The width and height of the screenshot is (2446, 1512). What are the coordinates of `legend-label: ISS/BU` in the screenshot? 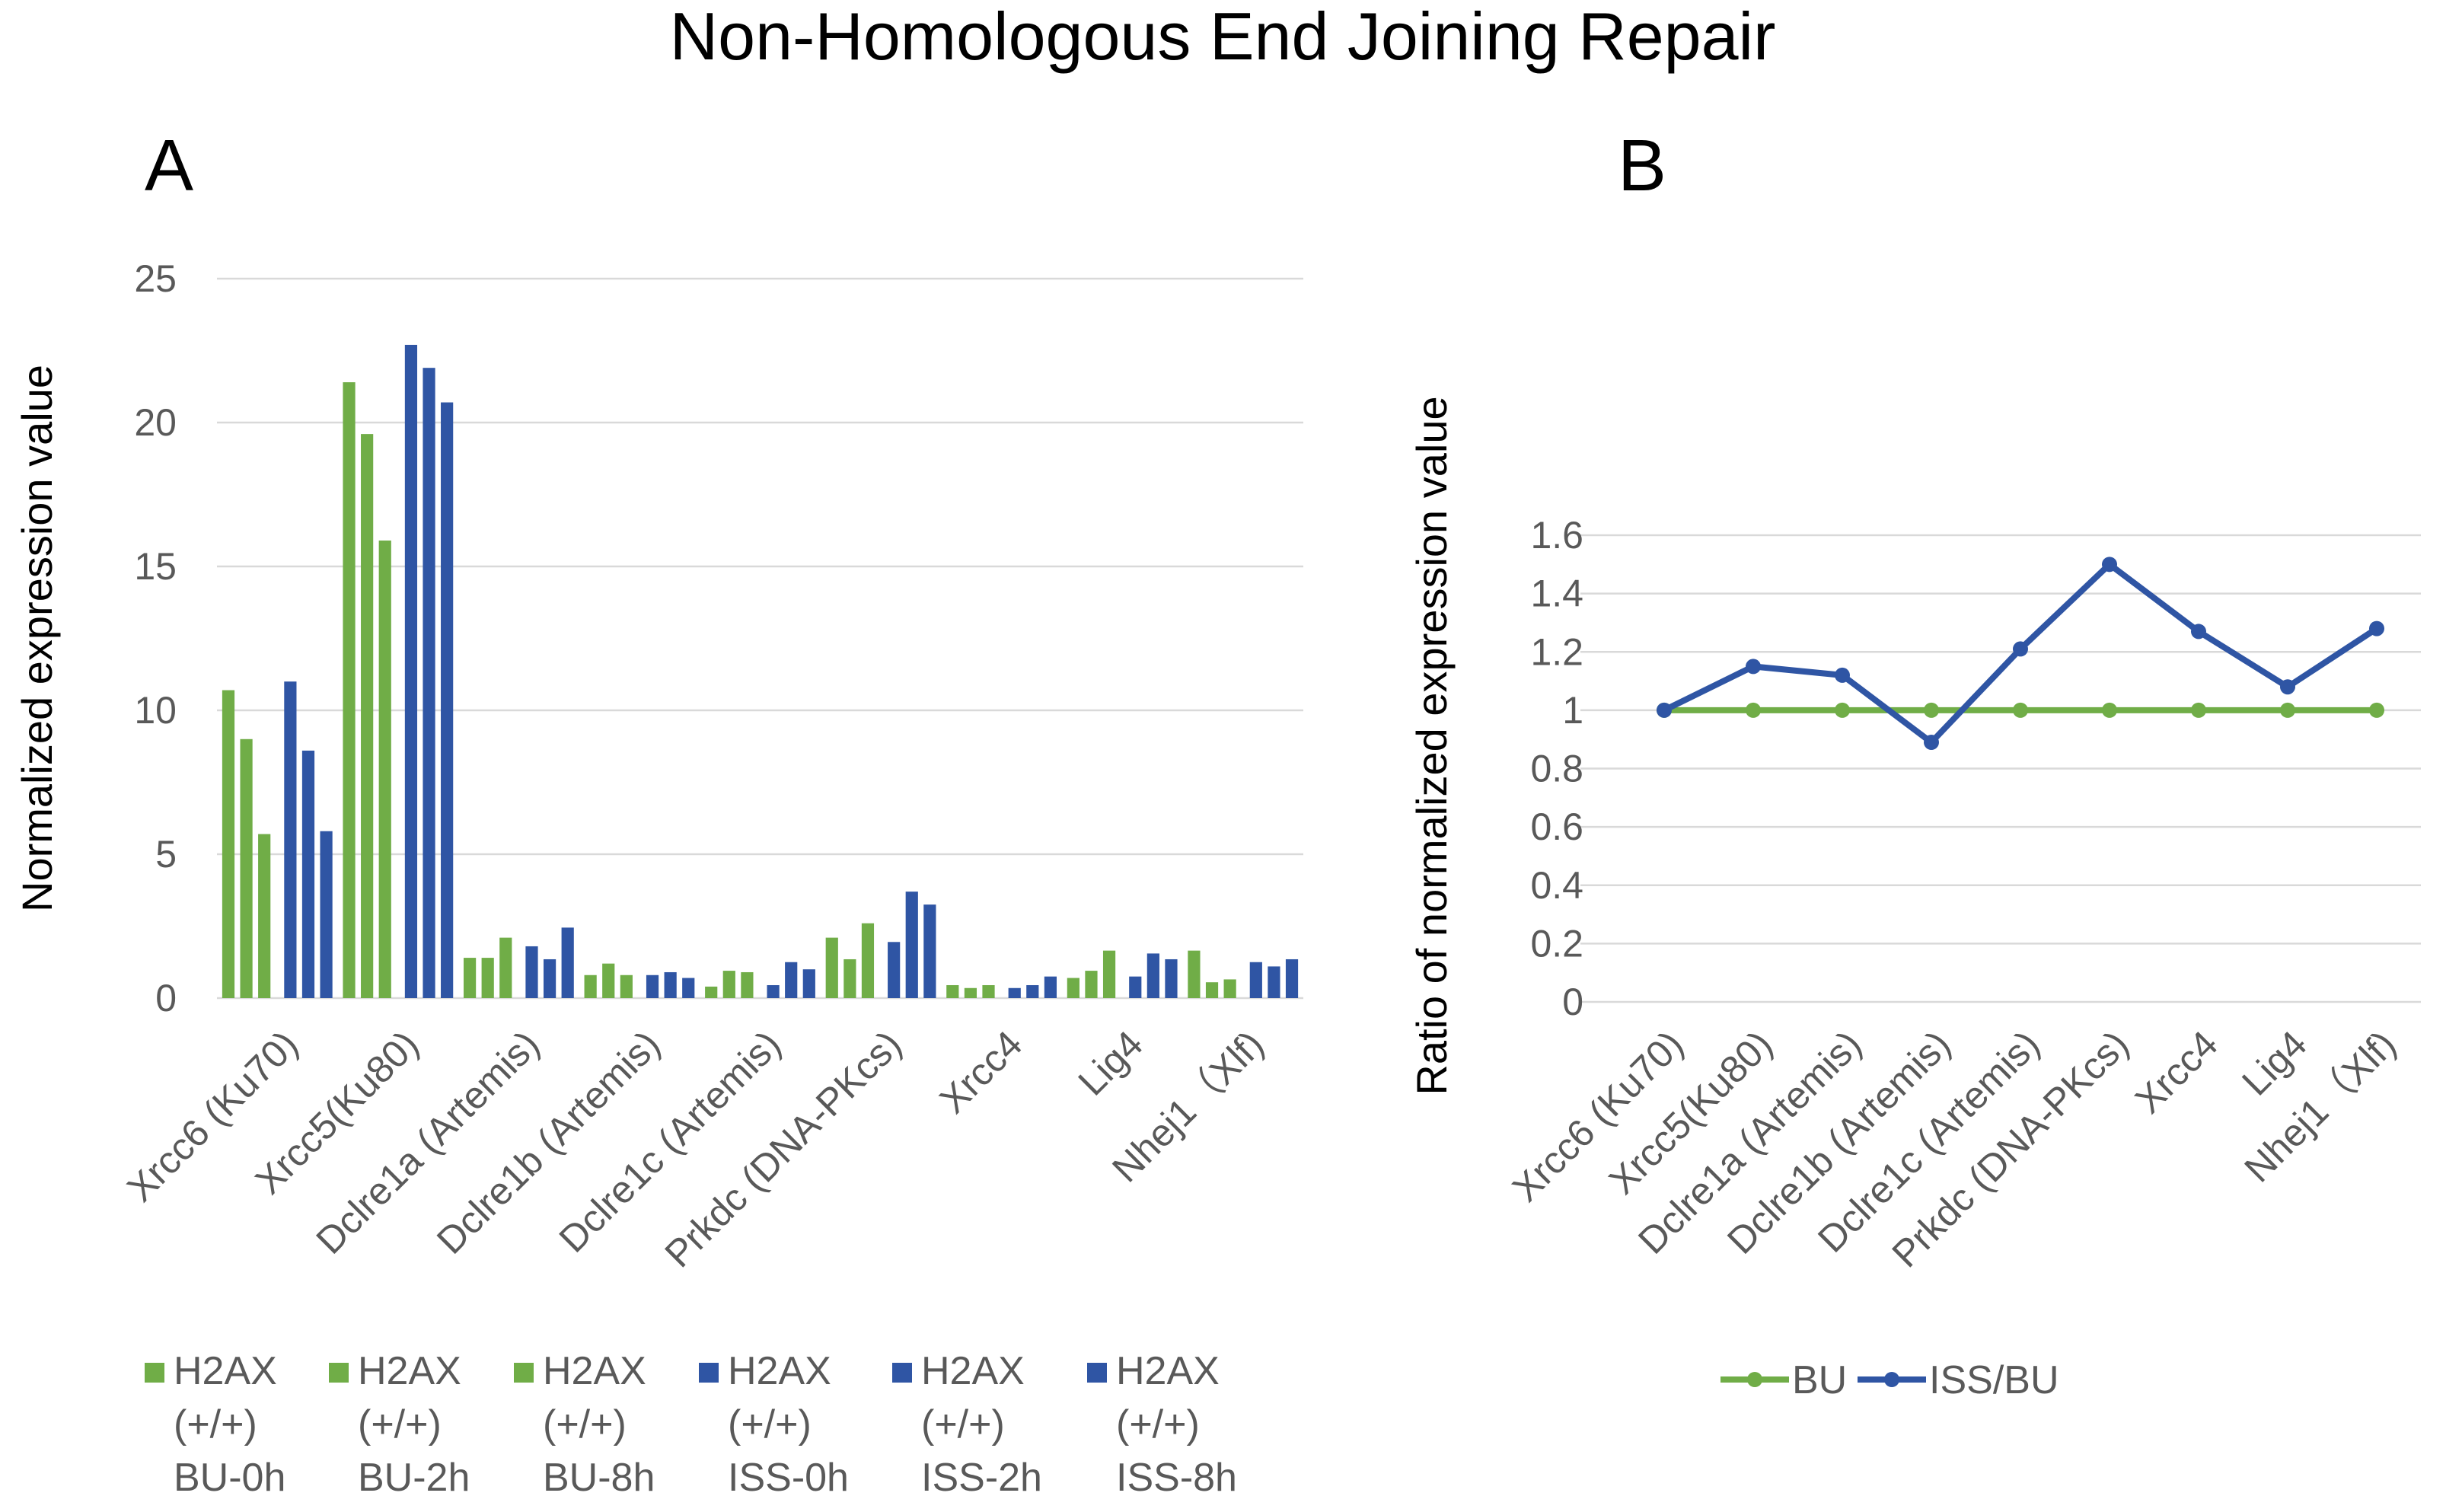 It's located at (1994, 1380).